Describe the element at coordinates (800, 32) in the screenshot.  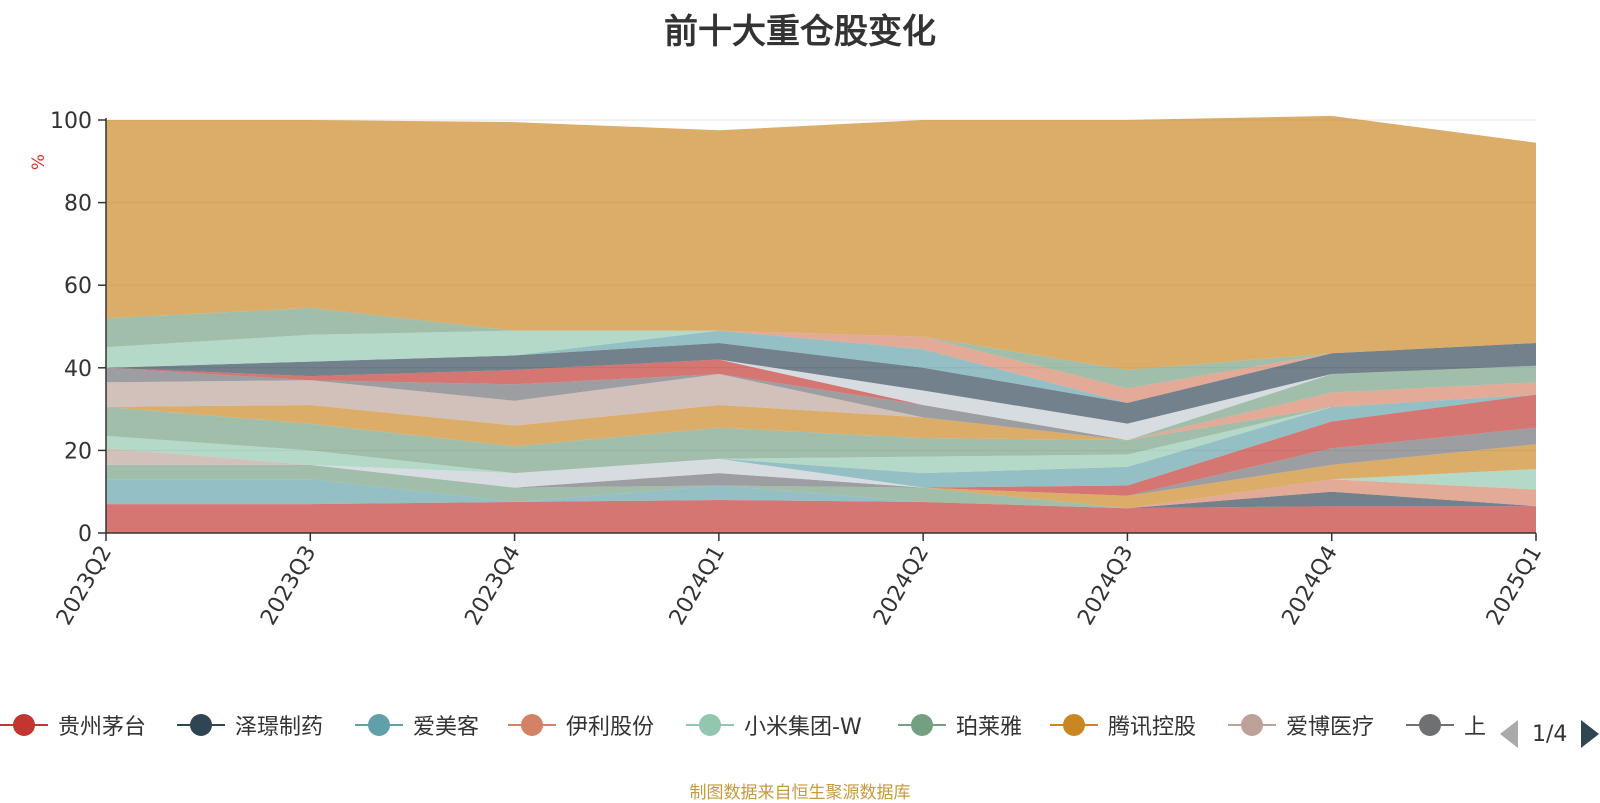
I see `chart-title: 前十大重仓股变化` at that location.